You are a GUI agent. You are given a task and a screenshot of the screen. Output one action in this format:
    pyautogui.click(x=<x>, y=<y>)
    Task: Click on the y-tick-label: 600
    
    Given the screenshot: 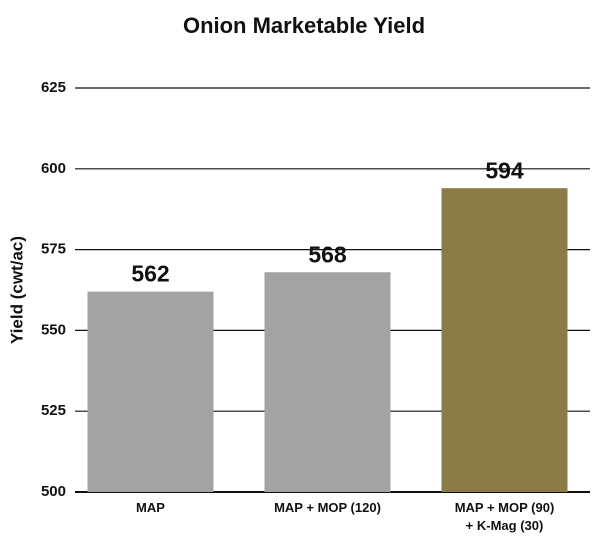 What is the action you would take?
    pyautogui.click(x=53, y=168)
    